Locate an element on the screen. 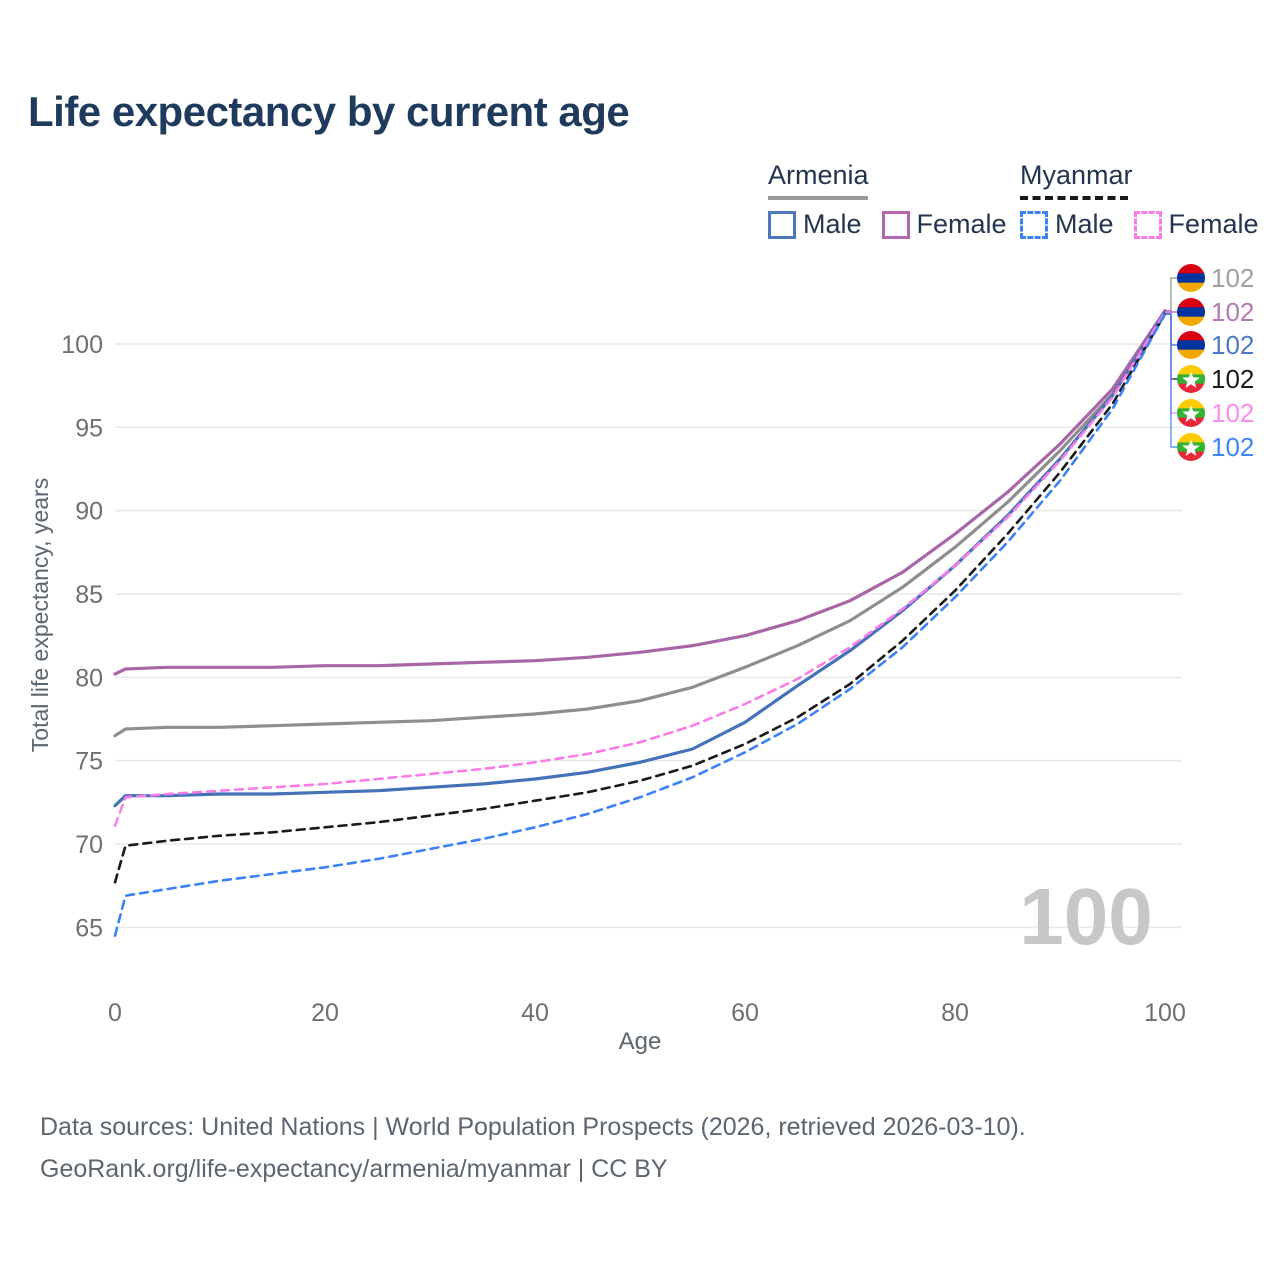  end-label-myanmar-female: 102 is located at coordinates (1232, 413).